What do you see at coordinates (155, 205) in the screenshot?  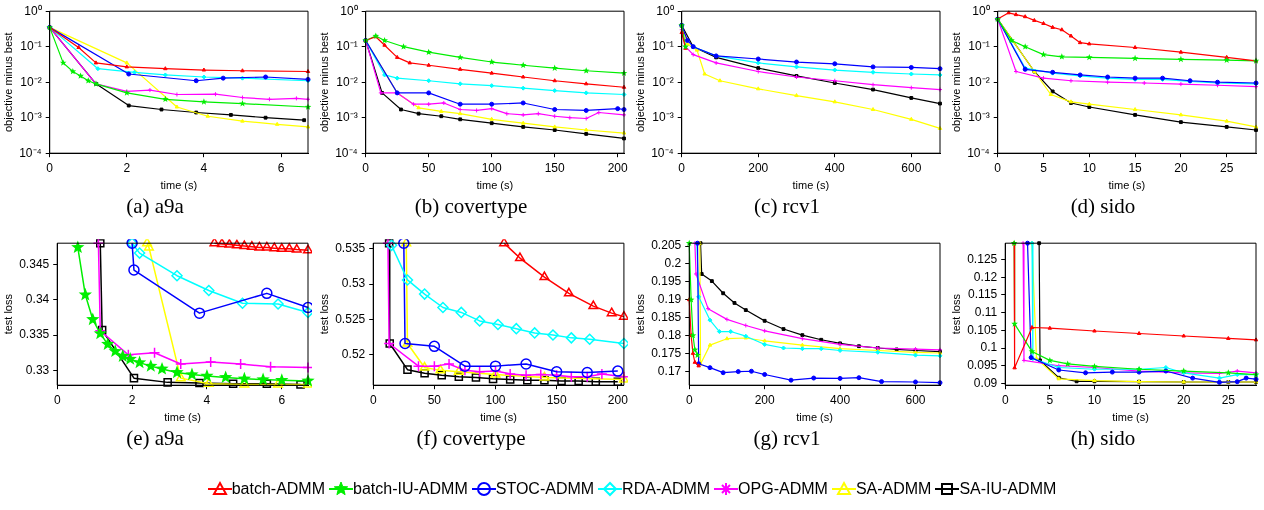 I see `text: (a) a9a` at bounding box center [155, 205].